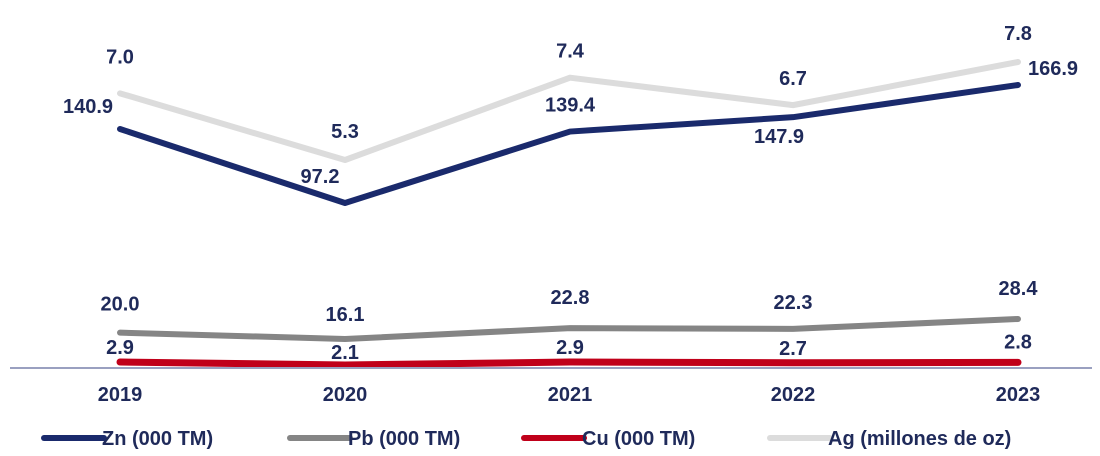 This screenshot has width=1100, height=456. Describe the element at coordinates (120, 57) in the screenshot. I see `data-label-ag: 7.0` at that location.